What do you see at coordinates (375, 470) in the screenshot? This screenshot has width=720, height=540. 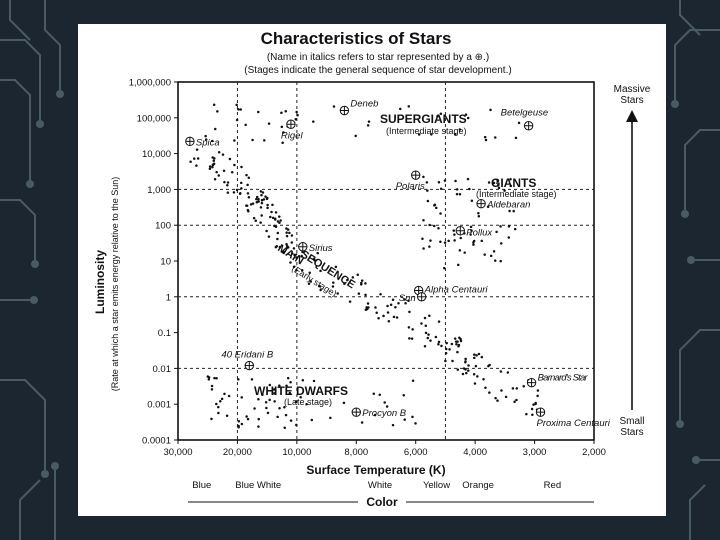 I see `x-axis-label: Surface Temperature (K)` at bounding box center [375, 470].